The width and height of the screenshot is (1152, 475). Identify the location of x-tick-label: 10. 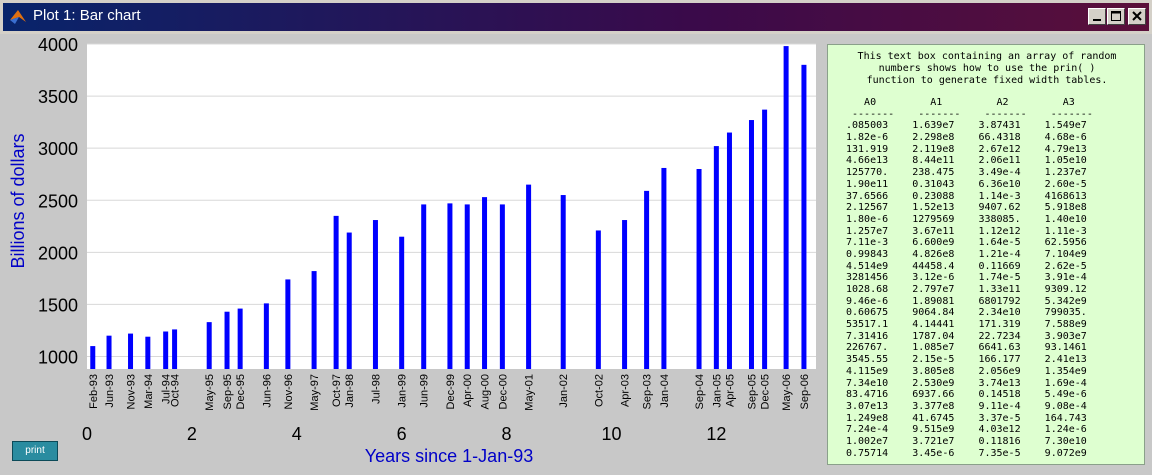
(611, 434).